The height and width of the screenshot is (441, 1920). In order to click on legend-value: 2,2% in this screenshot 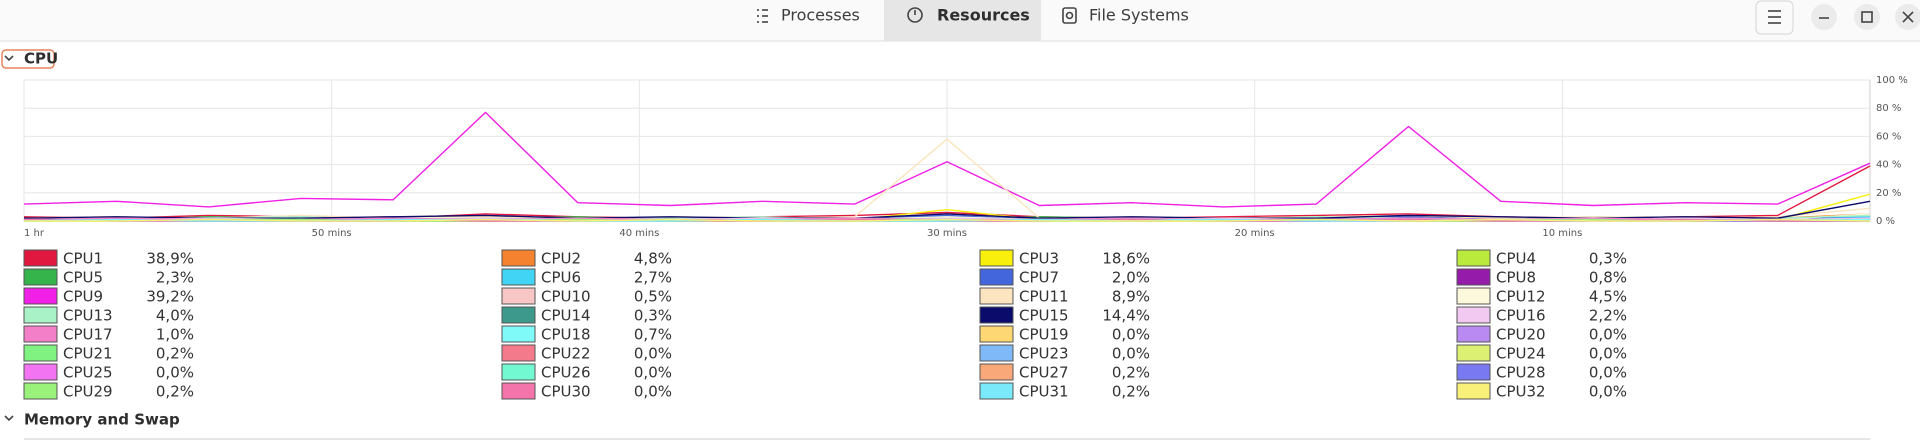, I will do `click(1608, 316)`.